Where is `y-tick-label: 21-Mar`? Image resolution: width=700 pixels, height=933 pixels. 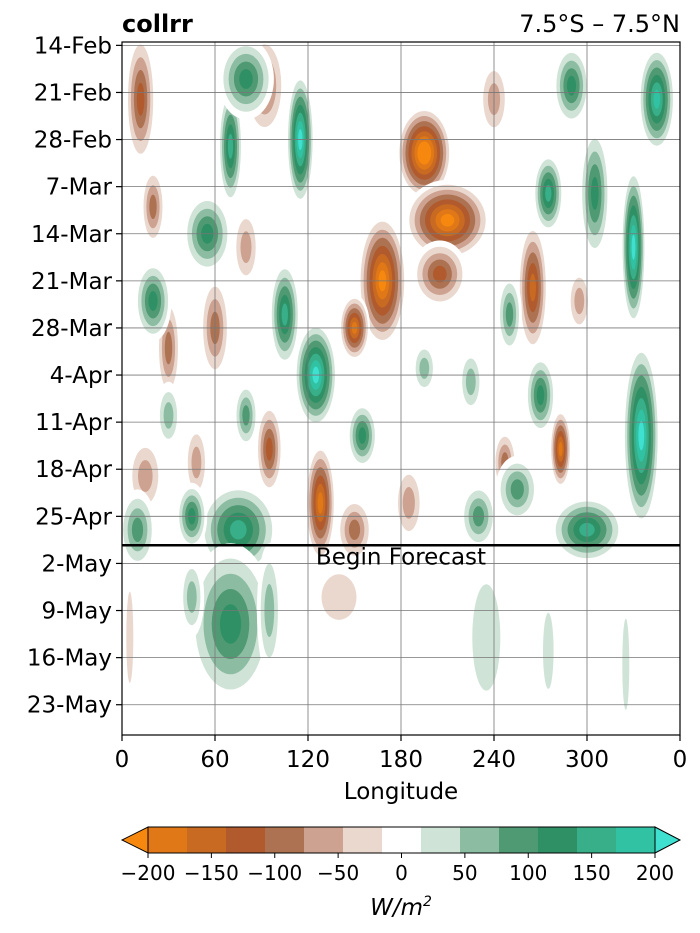
y-tick-label: 21-Mar is located at coordinates (72, 282).